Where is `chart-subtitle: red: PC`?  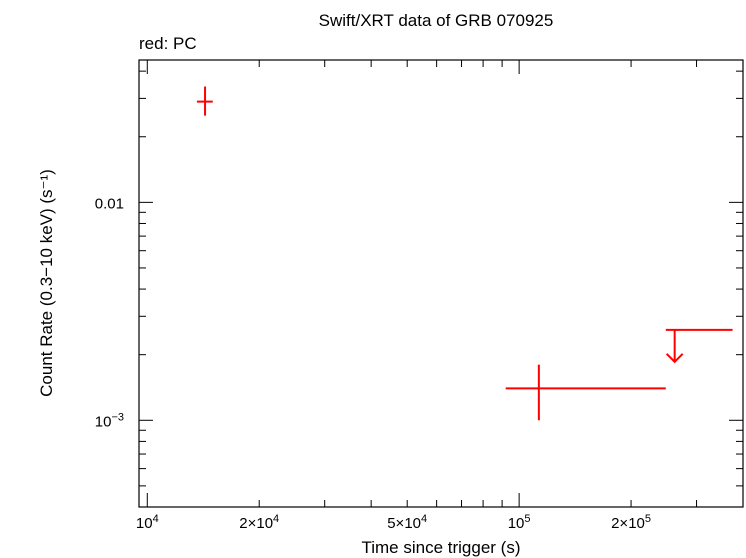
chart-subtitle: red: PC is located at coordinates (168, 43).